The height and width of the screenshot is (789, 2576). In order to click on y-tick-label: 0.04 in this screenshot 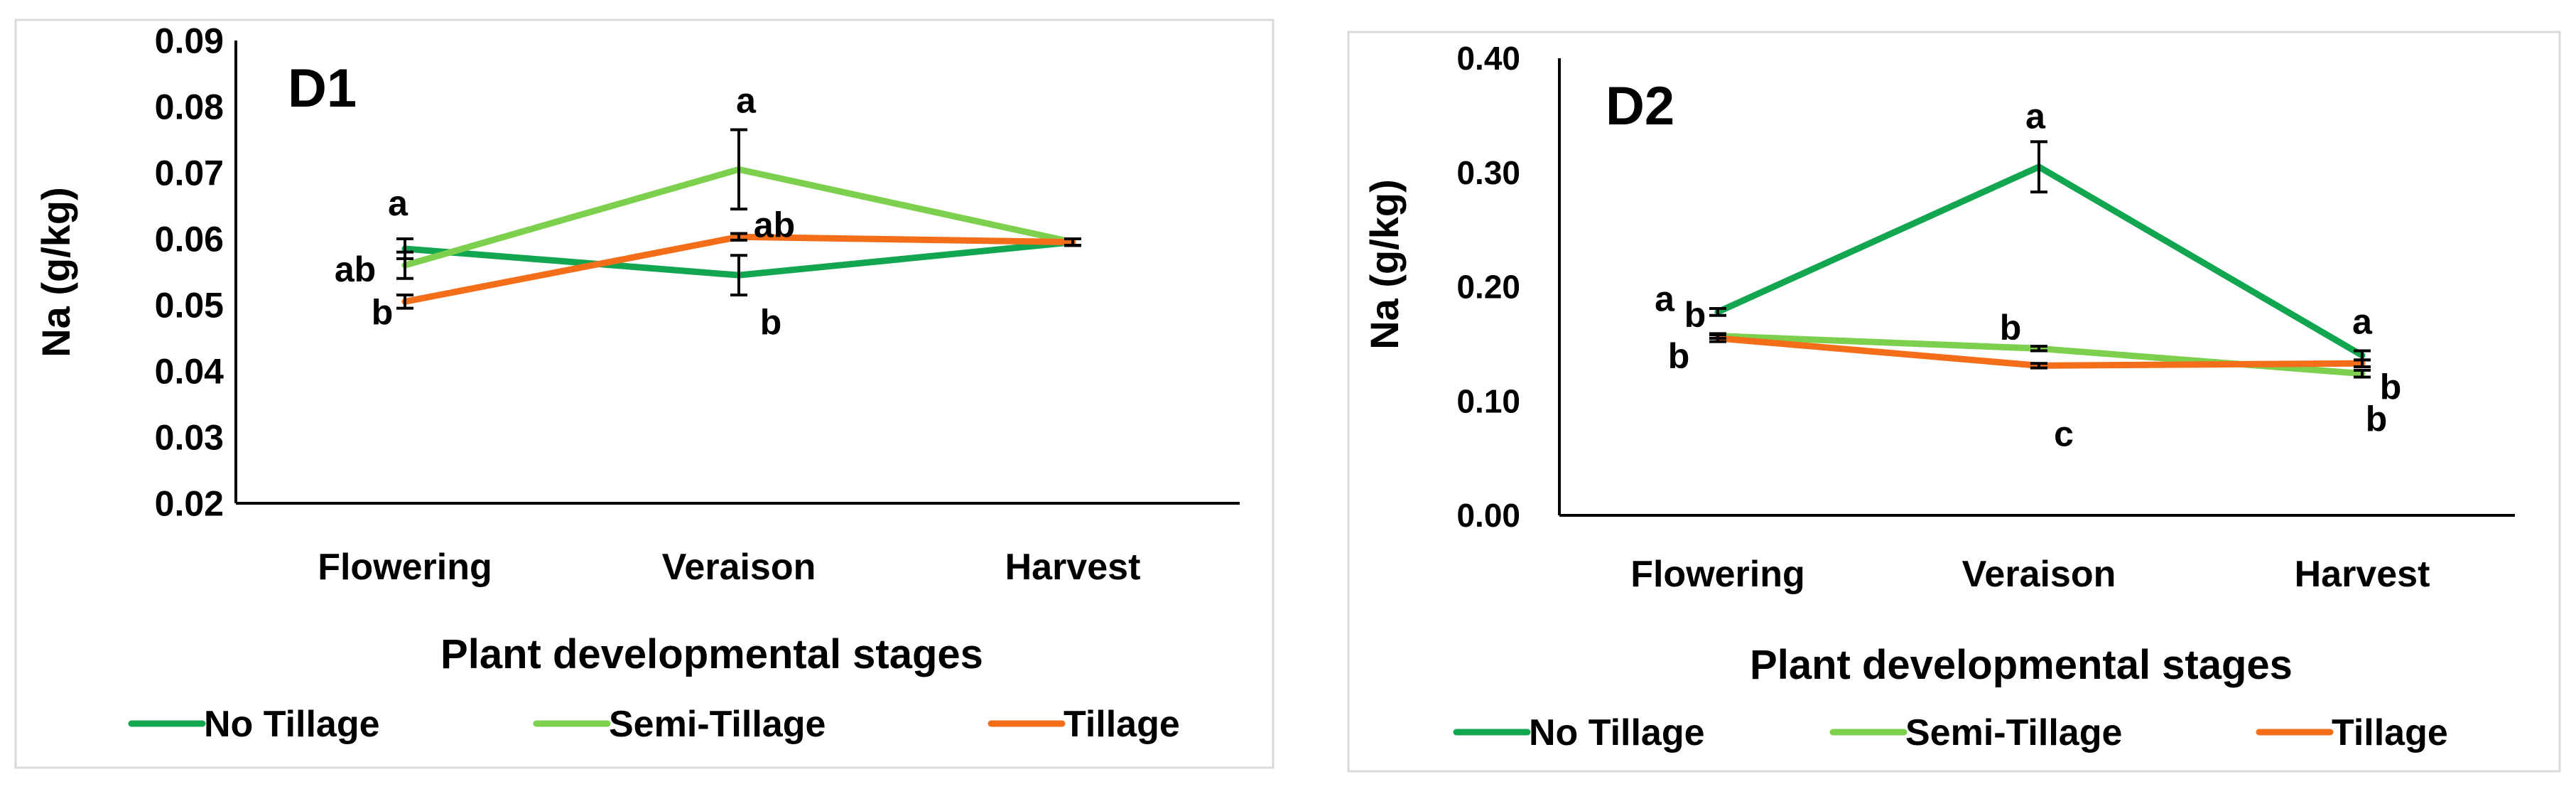, I will do `click(189, 372)`.